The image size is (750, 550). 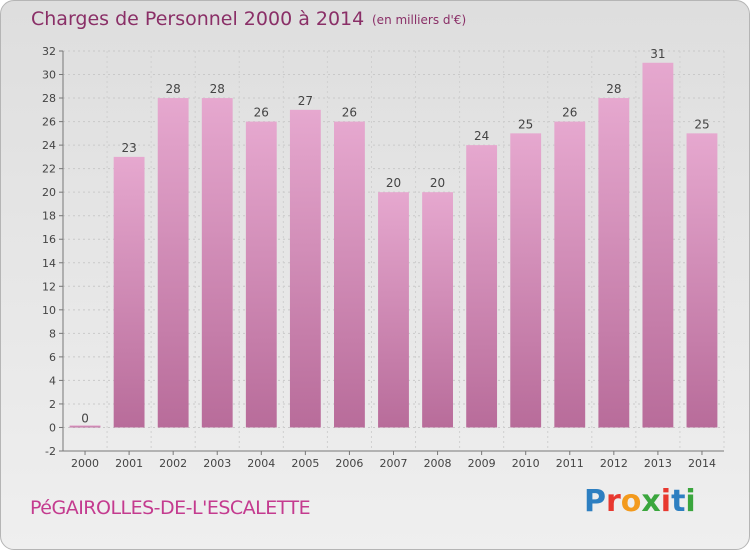 What do you see at coordinates (49, 169) in the screenshot?
I see `y-tick-label: 22` at bounding box center [49, 169].